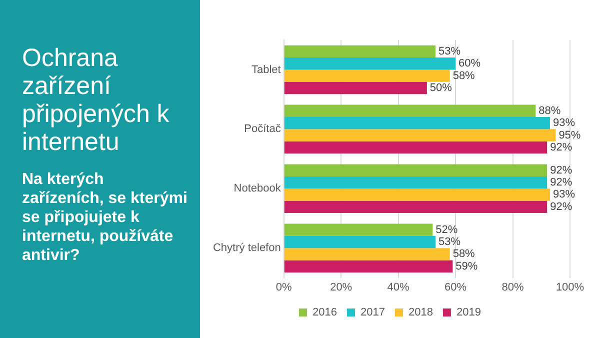 The width and height of the screenshot is (600, 338). What do you see at coordinates (284, 287) in the screenshot?
I see `x-tick-label: 0%` at bounding box center [284, 287].